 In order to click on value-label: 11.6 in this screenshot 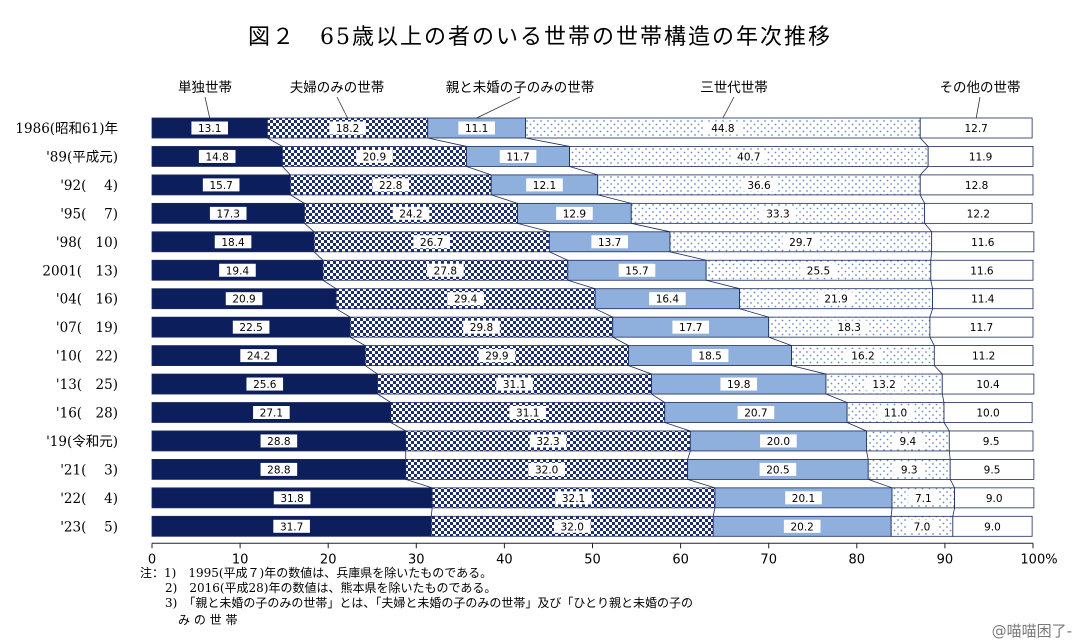, I will do `click(982, 271)`.